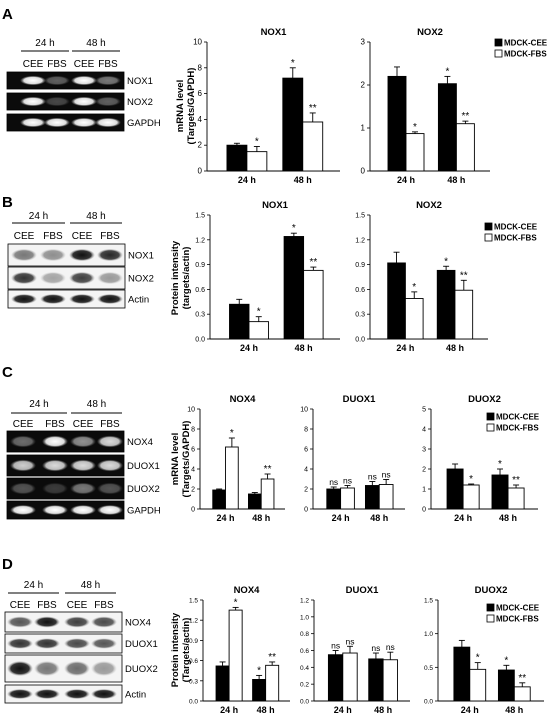 The width and height of the screenshot is (550, 713). Describe the element at coordinates (304, 634) in the screenshot. I see `y-tick-label: 0.8` at that location.